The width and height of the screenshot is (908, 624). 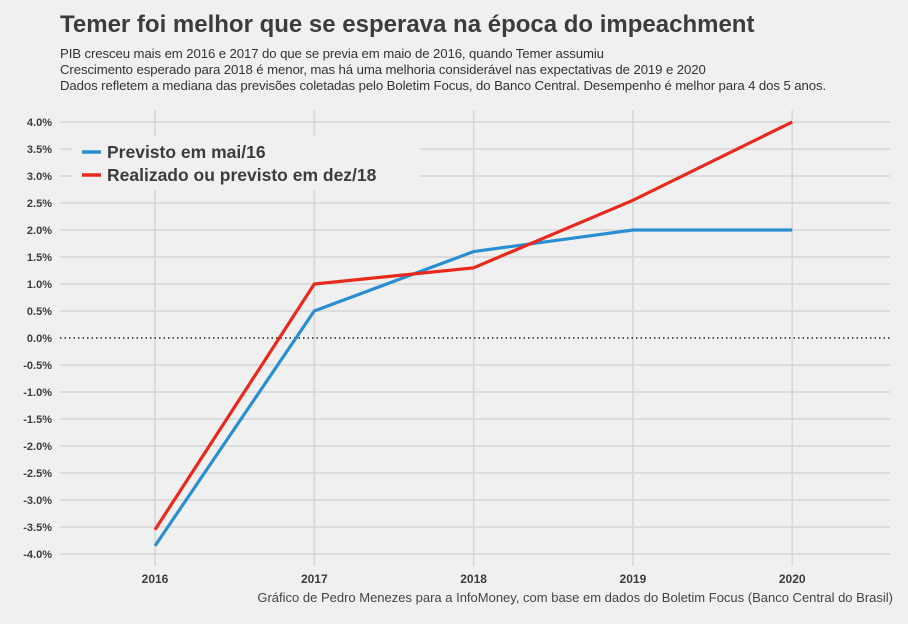 I want to click on x-tick-label: 2017, so click(x=314, y=579).